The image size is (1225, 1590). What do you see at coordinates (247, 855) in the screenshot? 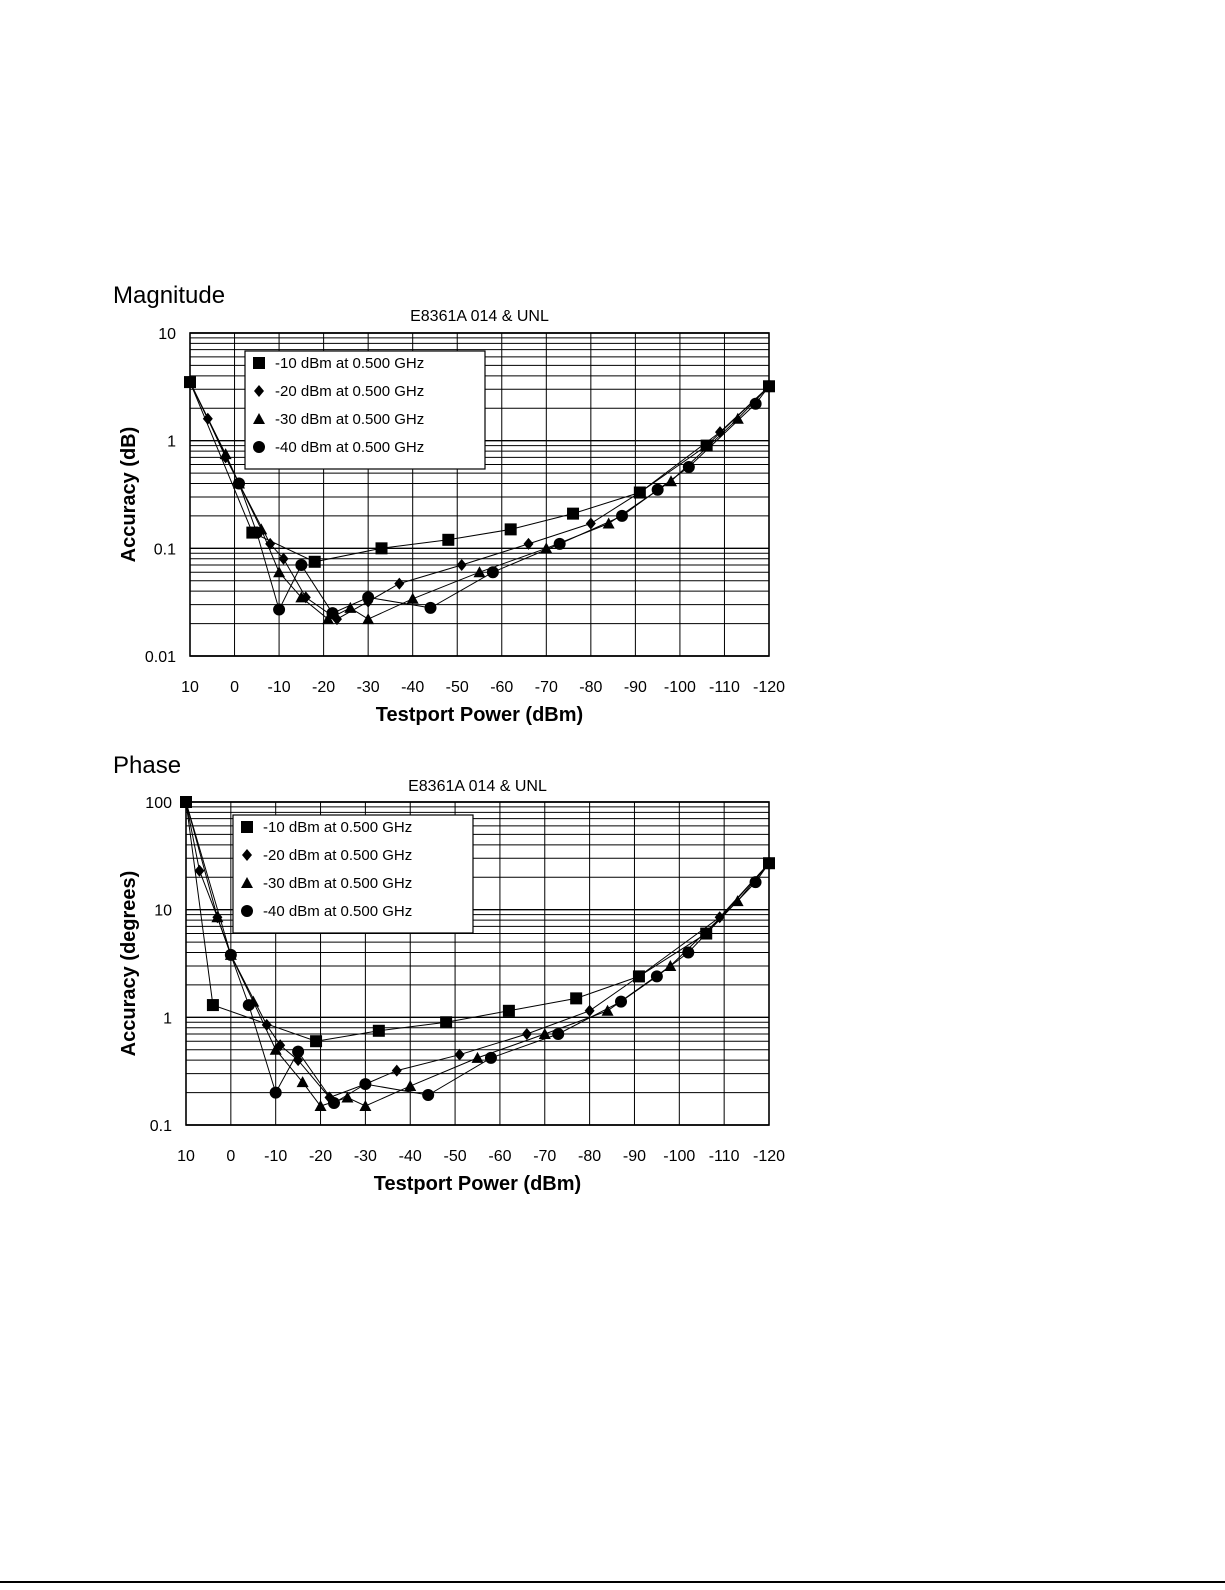
I see `legend-marker-diamond` at bounding box center [247, 855].